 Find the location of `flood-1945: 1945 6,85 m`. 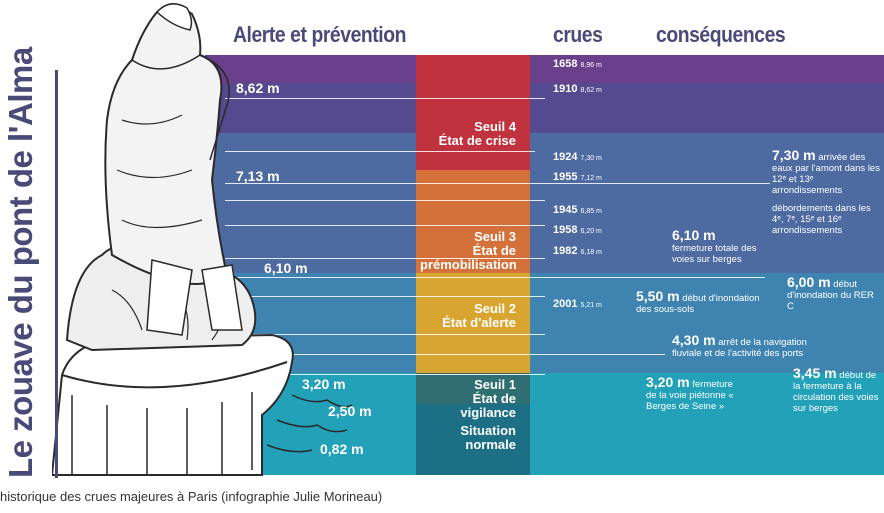

flood-1945: 1945 6,85 m is located at coordinates (577, 210).